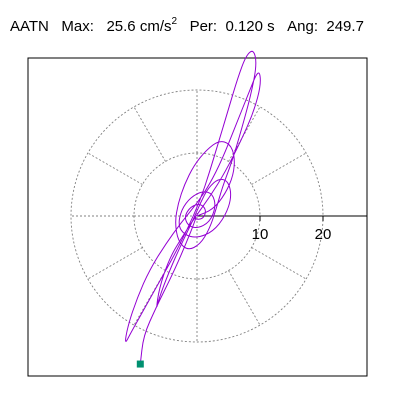 This screenshot has width=400, height=400. Describe the element at coordinates (174, 21) in the screenshot. I see `max-unit-exponent: 2` at that location.